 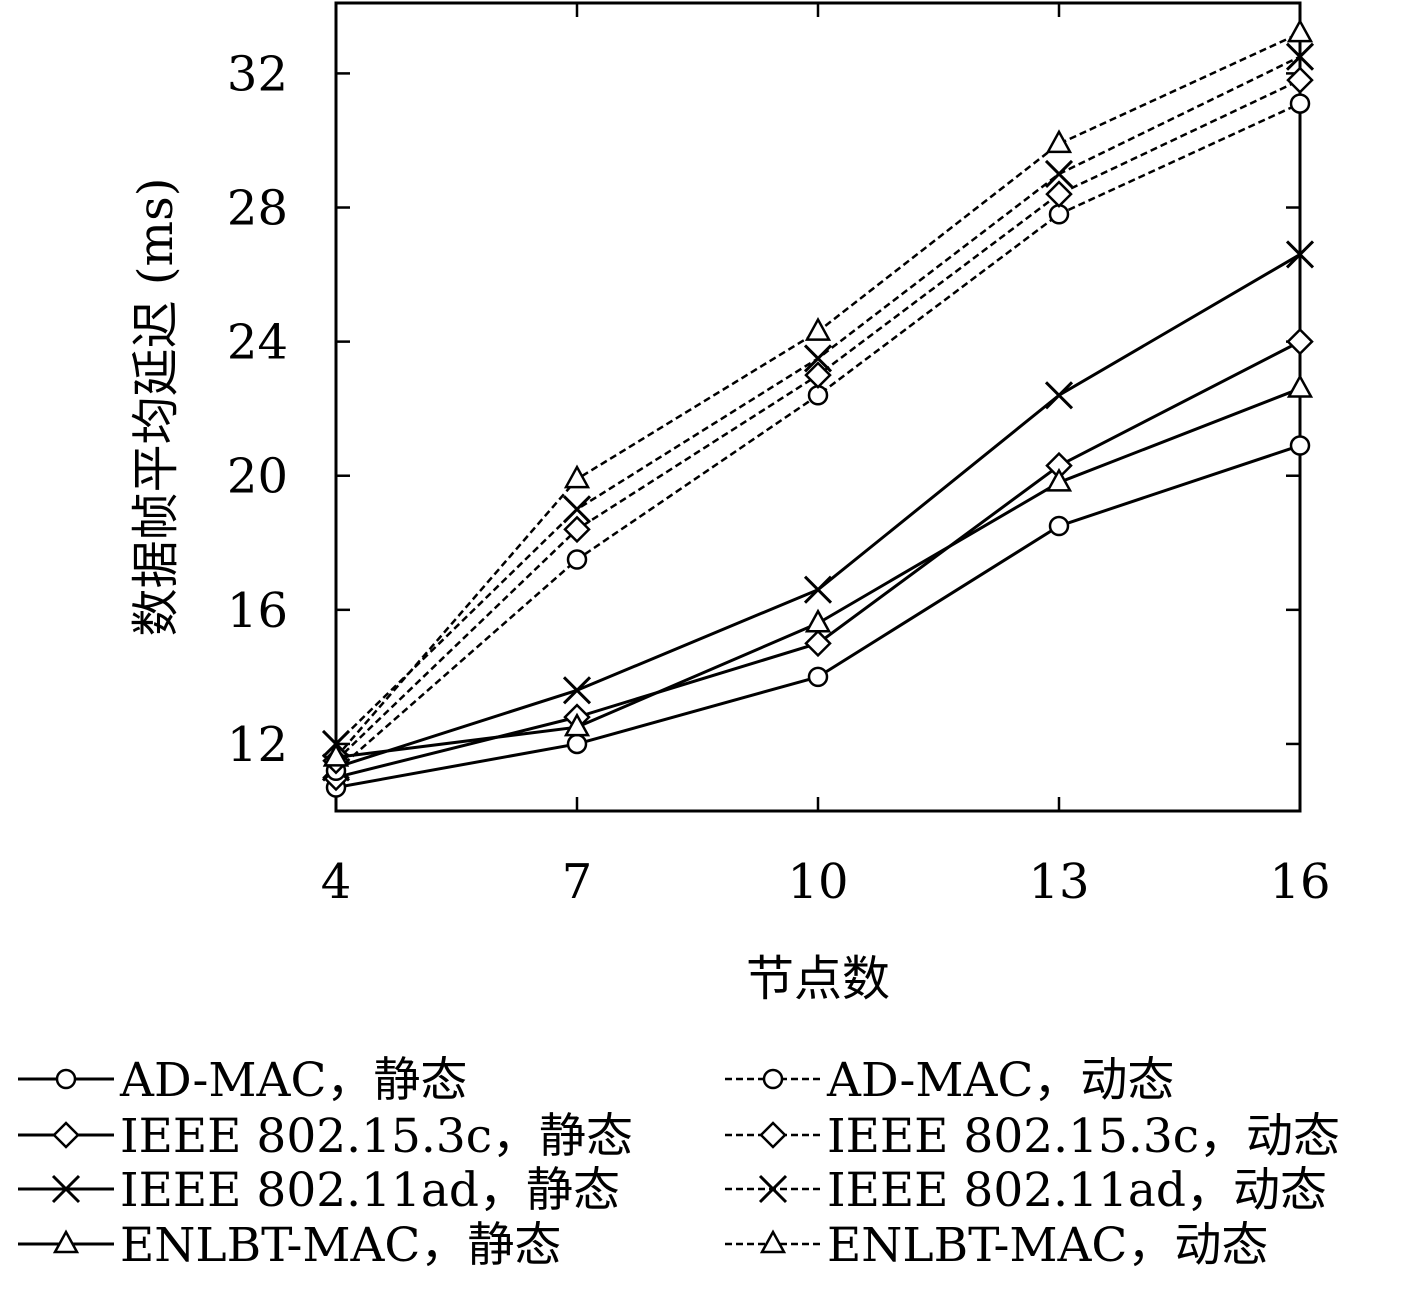 I want to click on legend-label: IEEE 802.11ad，静态, so click(x=370, y=1190).